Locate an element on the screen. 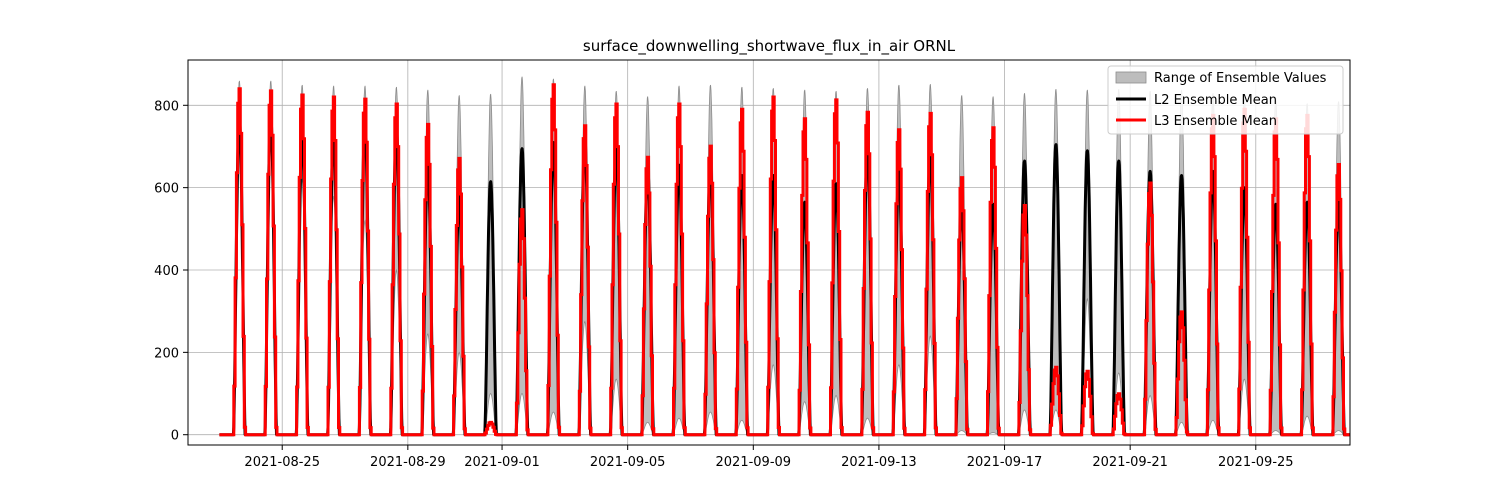  x-tick-label: 2021-09-17 is located at coordinates (1005, 462).